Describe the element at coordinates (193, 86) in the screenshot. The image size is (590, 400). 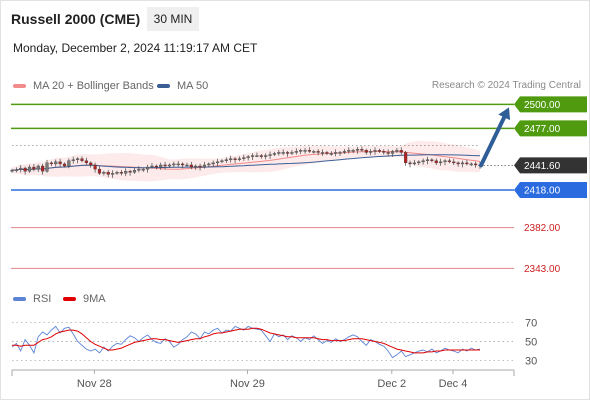
I see `ma50-label: MA 50` at that location.